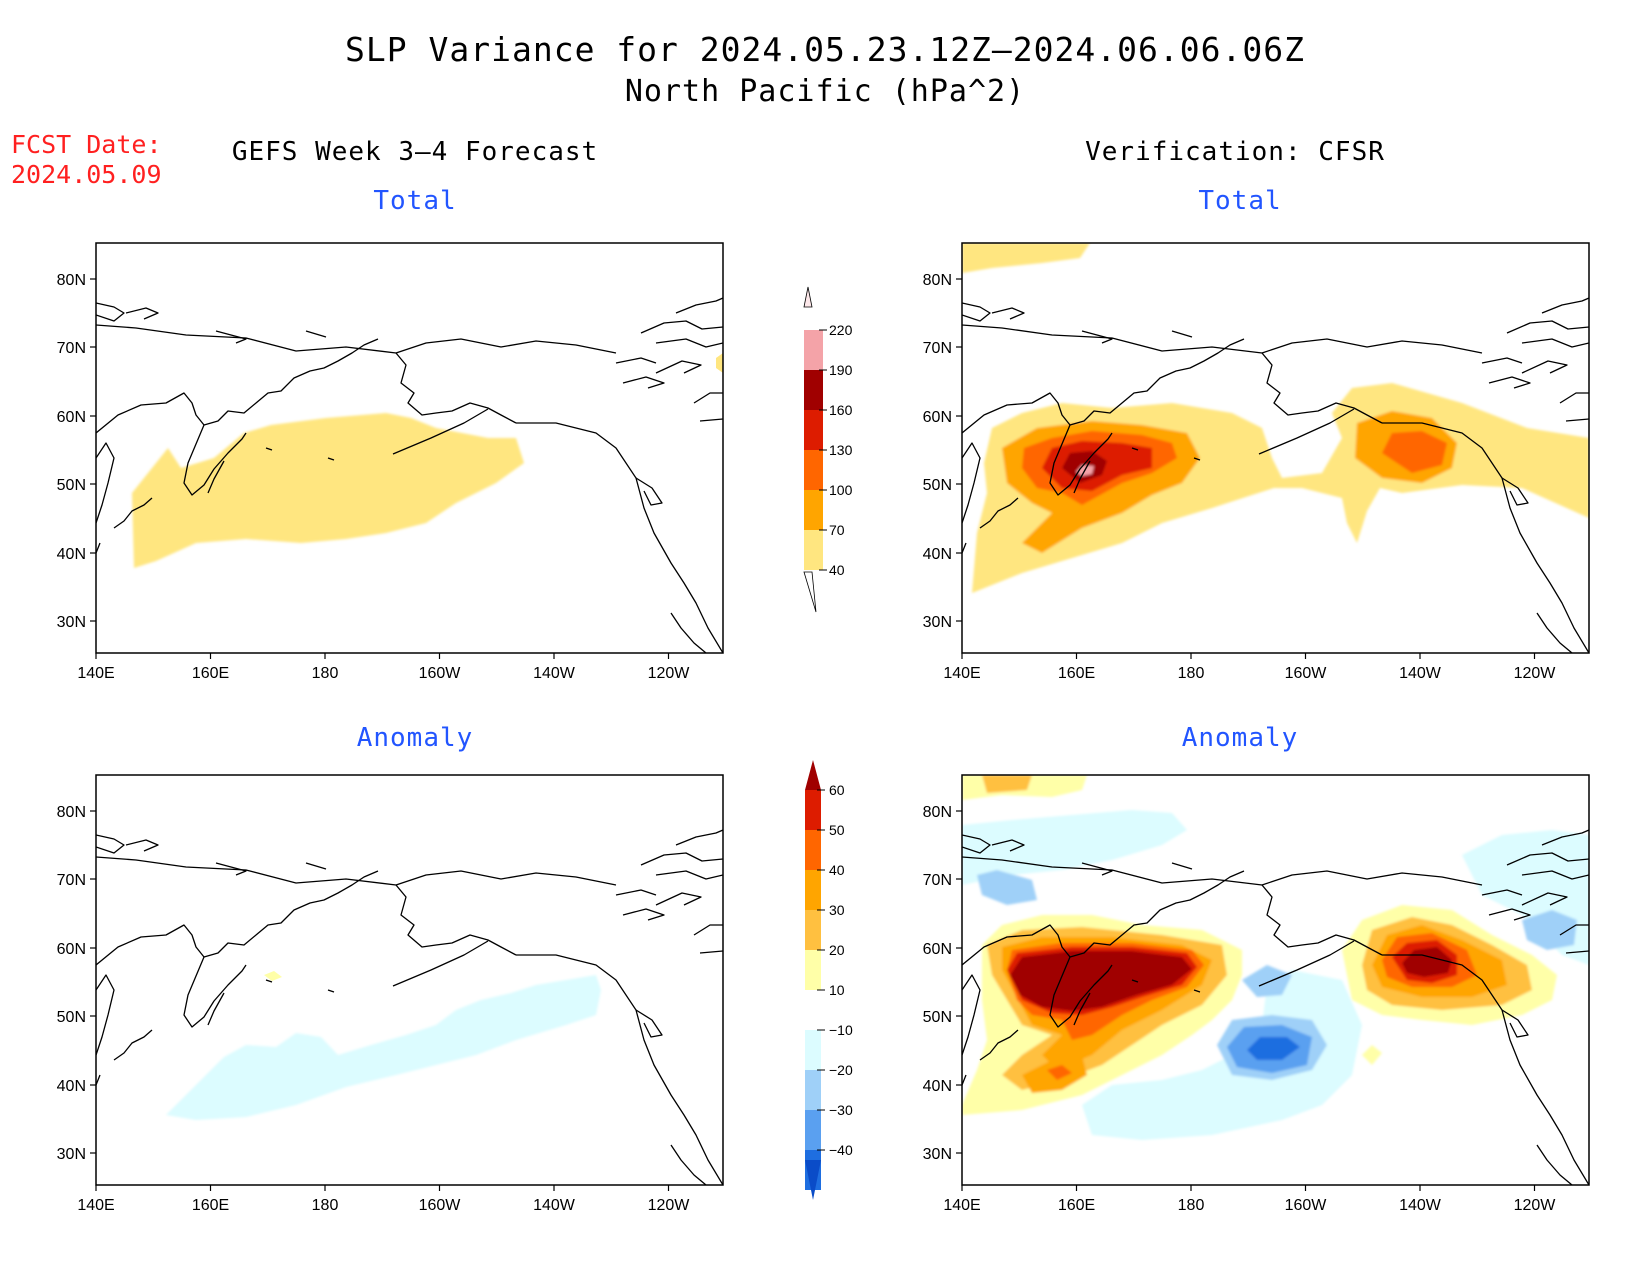  Describe the element at coordinates (837, 790) in the screenshot. I see `colorbar-anomaly-label: 60` at that location.